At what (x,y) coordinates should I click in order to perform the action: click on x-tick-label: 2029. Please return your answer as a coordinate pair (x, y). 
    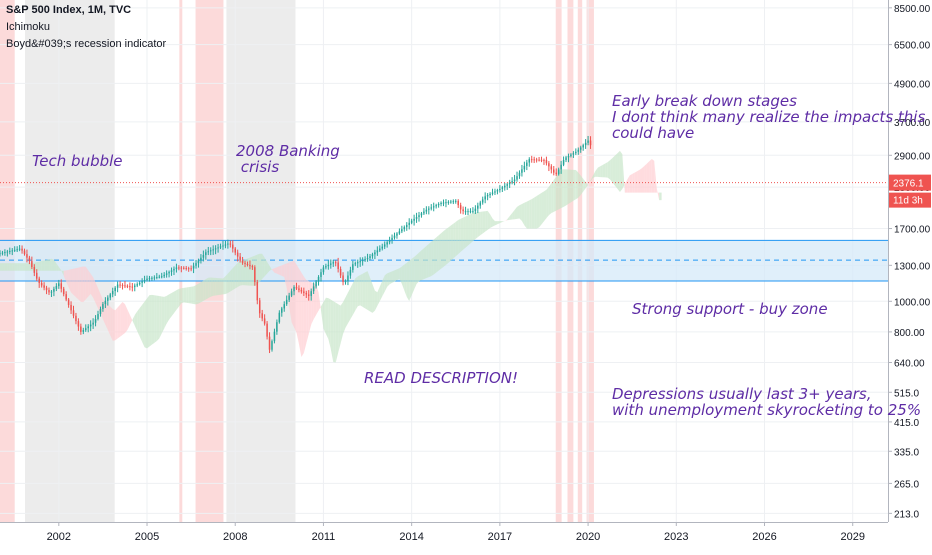
    Looking at the image, I should click on (852, 537).